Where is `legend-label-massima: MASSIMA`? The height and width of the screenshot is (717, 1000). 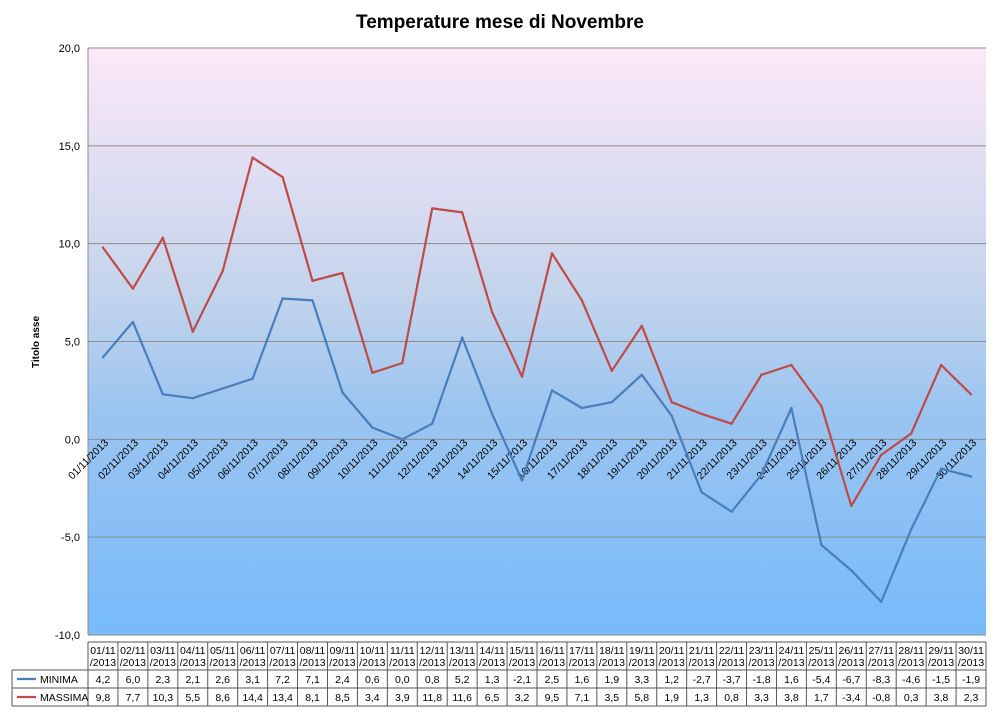 legend-label-massima: MASSIMA is located at coordinates (64, 698).